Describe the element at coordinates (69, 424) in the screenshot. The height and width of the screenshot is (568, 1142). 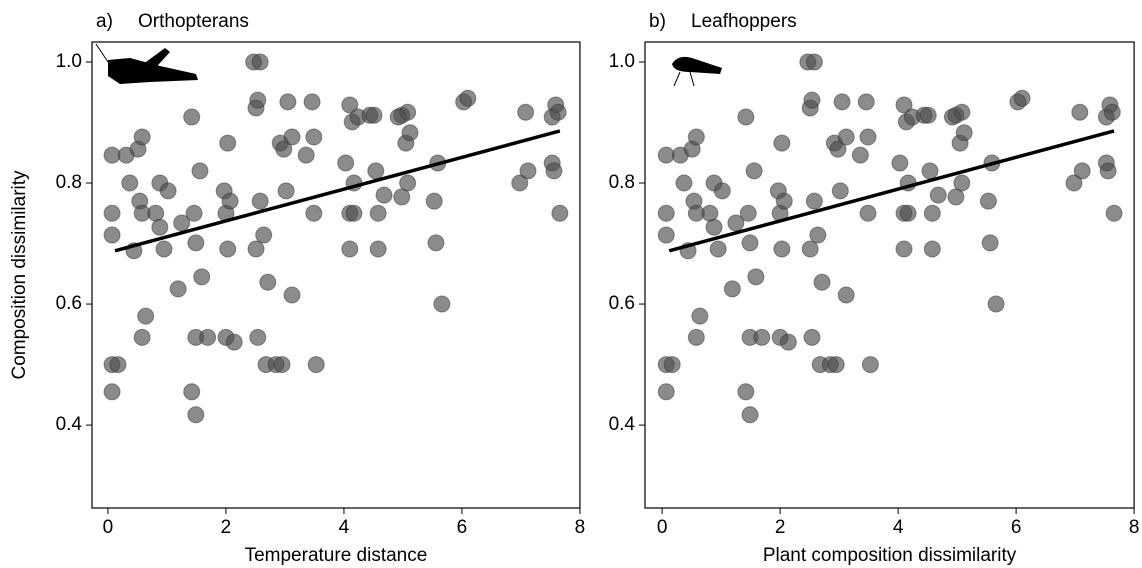
I see `y-tick-label: 0.4` at that location.